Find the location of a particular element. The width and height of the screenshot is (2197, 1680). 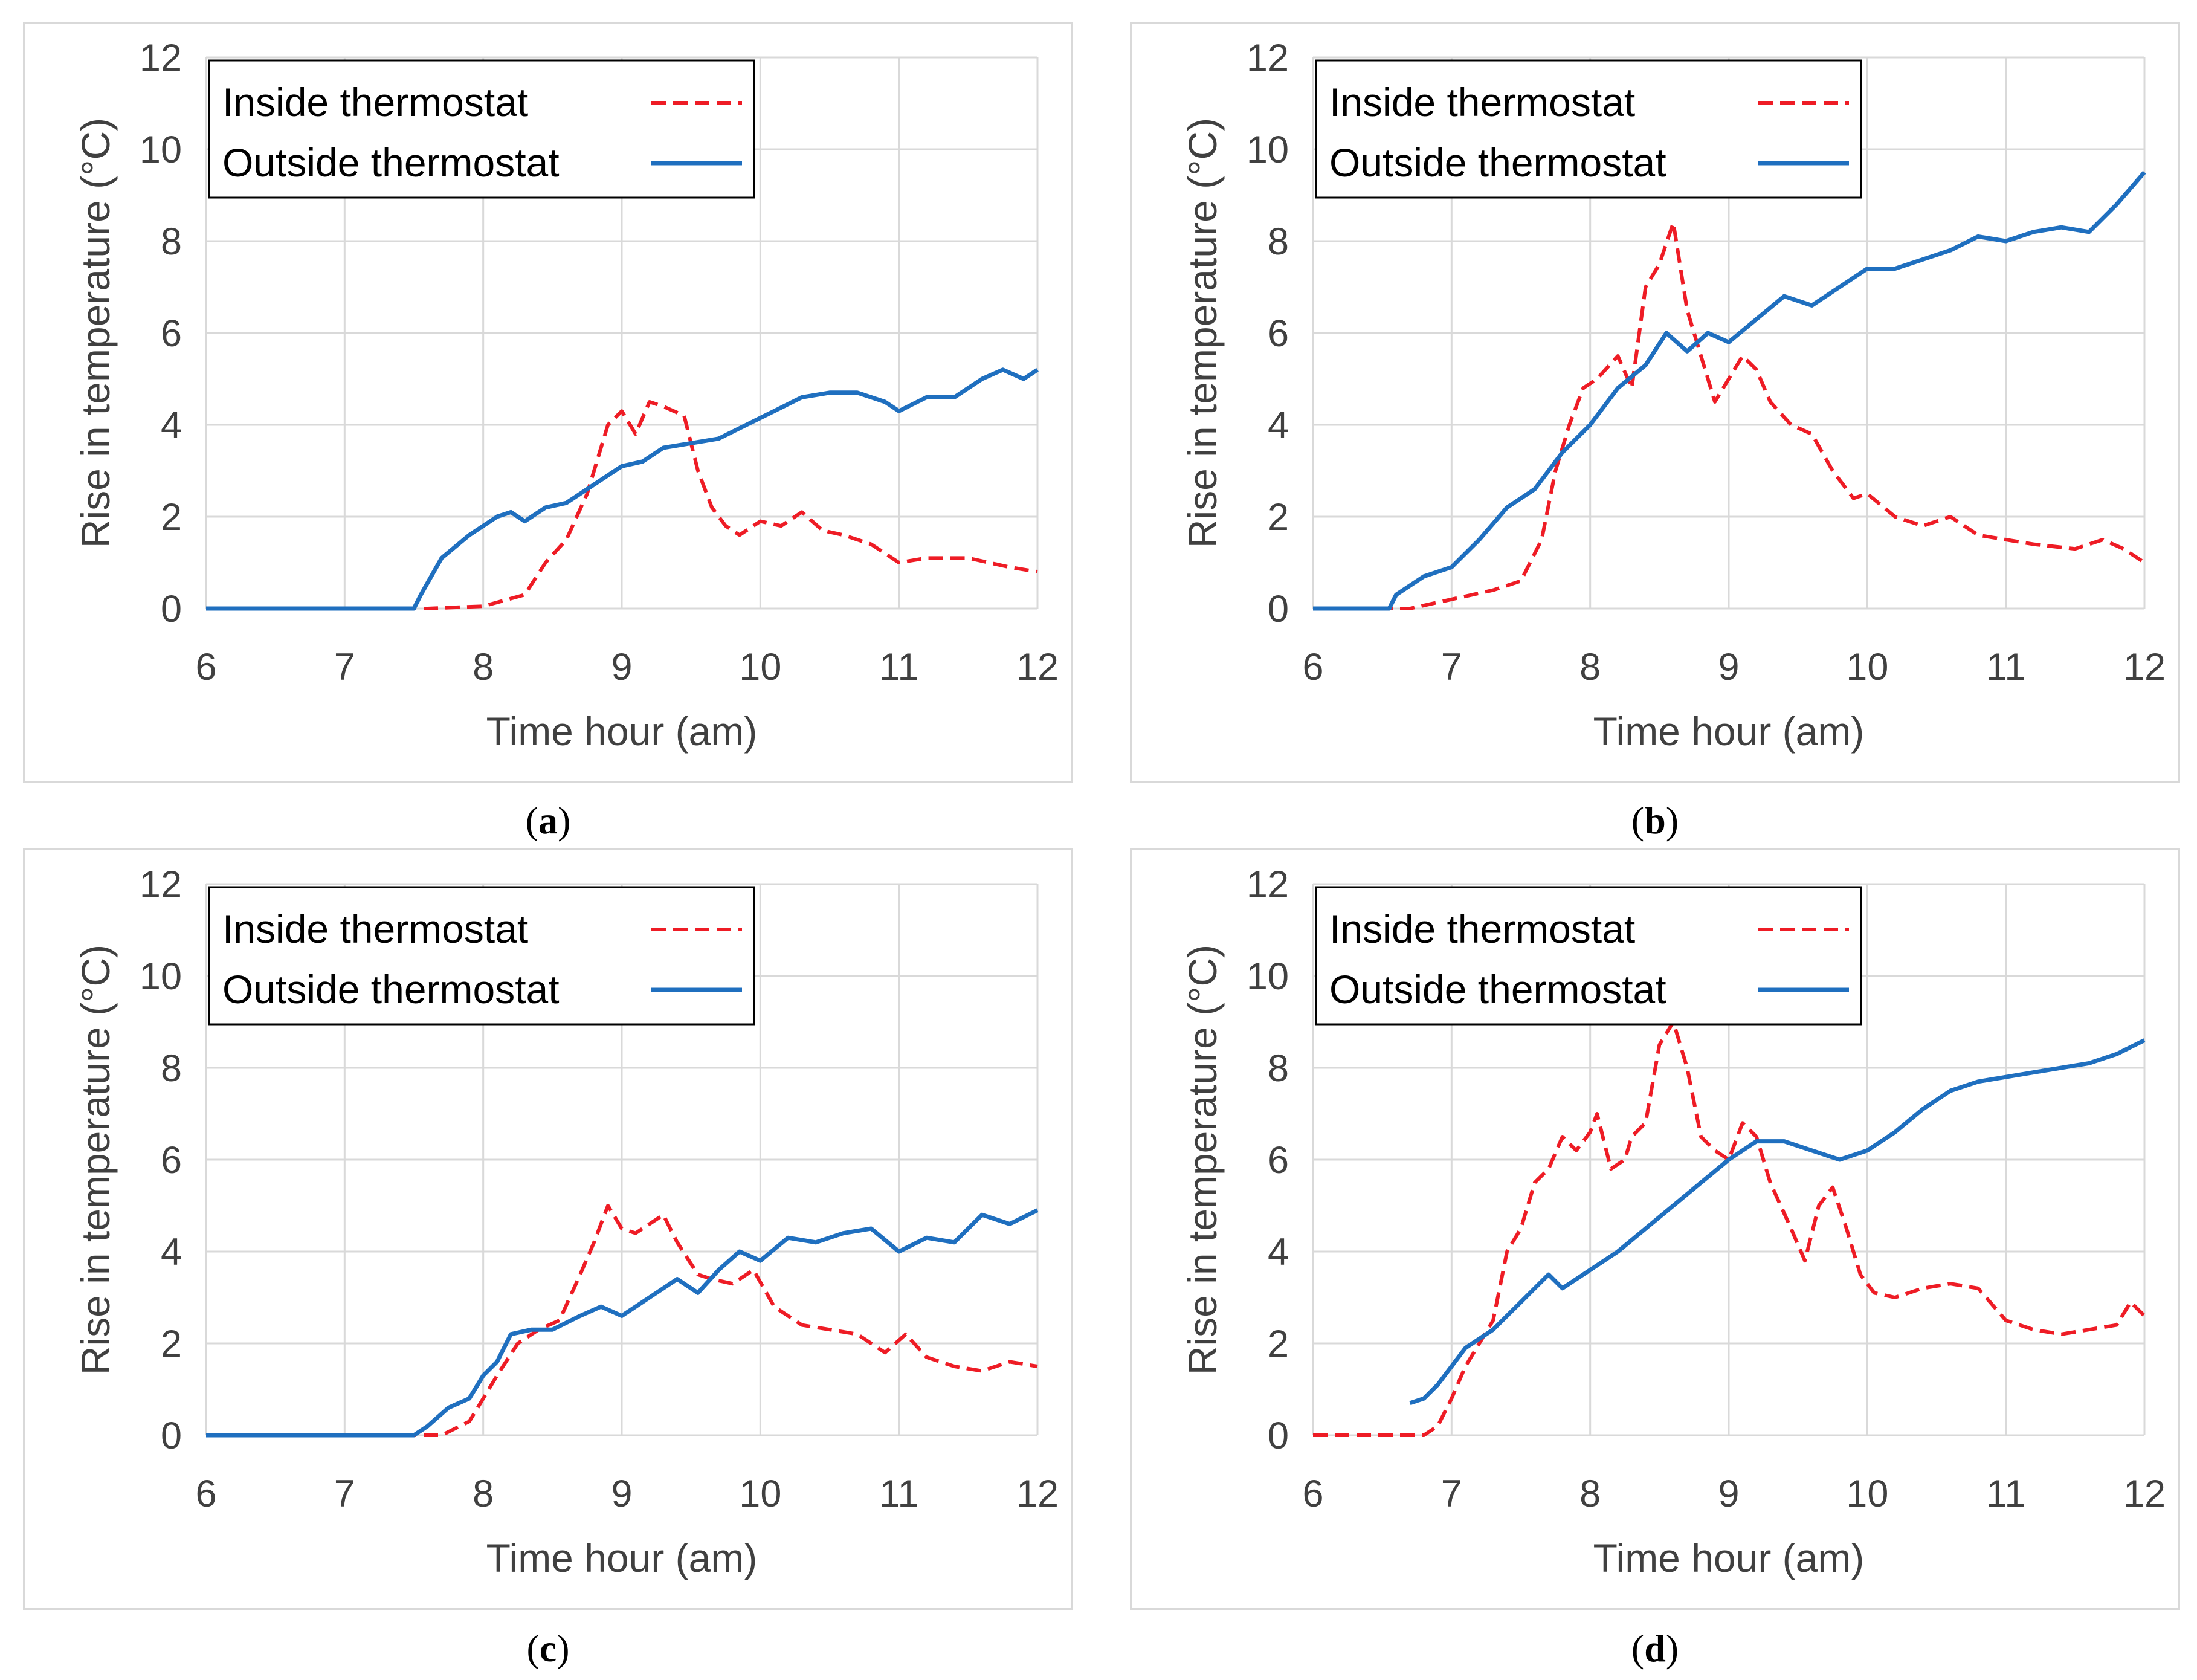

chart-c-ytick-6: 12 is located at coordinates (161, 885).